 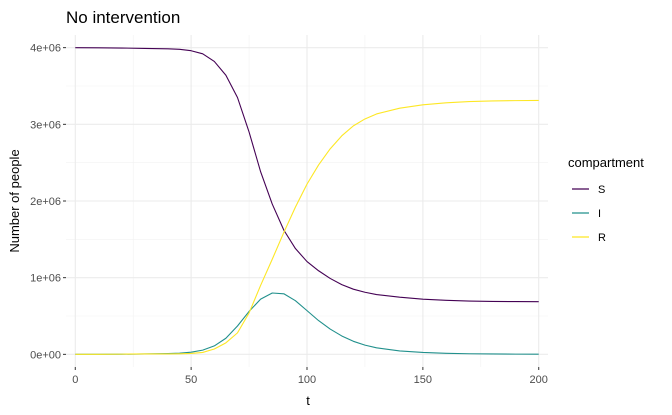 What do you see at coordinates (606, 199) in the screenshot?
I see `legend: compartment SIR` at bounding box center [606, 199].